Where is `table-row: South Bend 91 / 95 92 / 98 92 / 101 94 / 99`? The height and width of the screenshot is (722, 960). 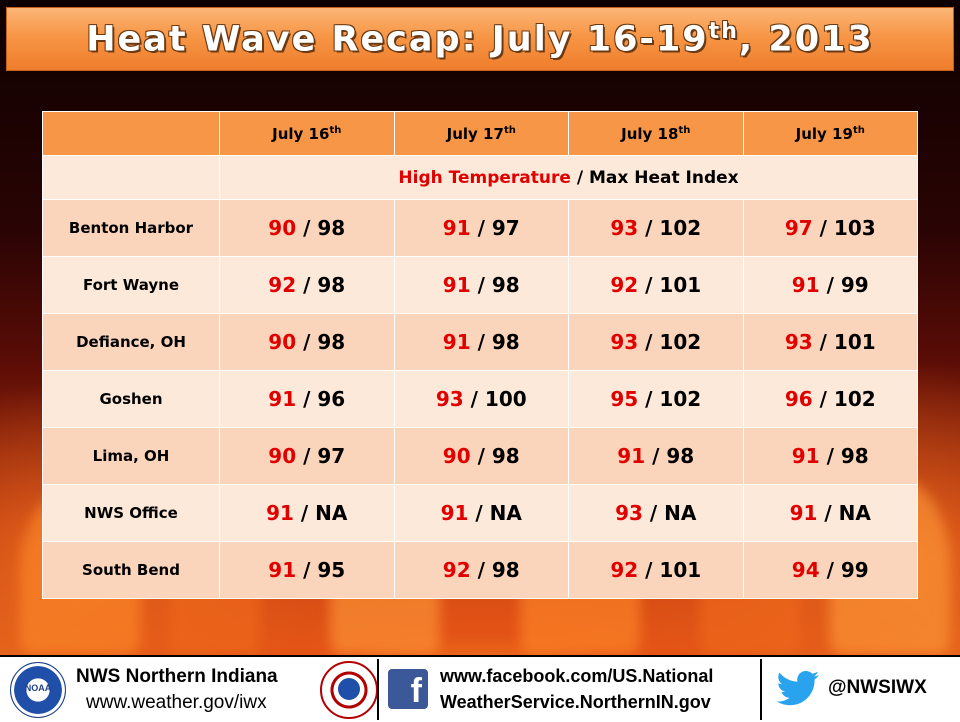 table-row: South Bend 91 / 95 92 / 98 92 / 101 94 / 99 is located at coordinates (480, 570).